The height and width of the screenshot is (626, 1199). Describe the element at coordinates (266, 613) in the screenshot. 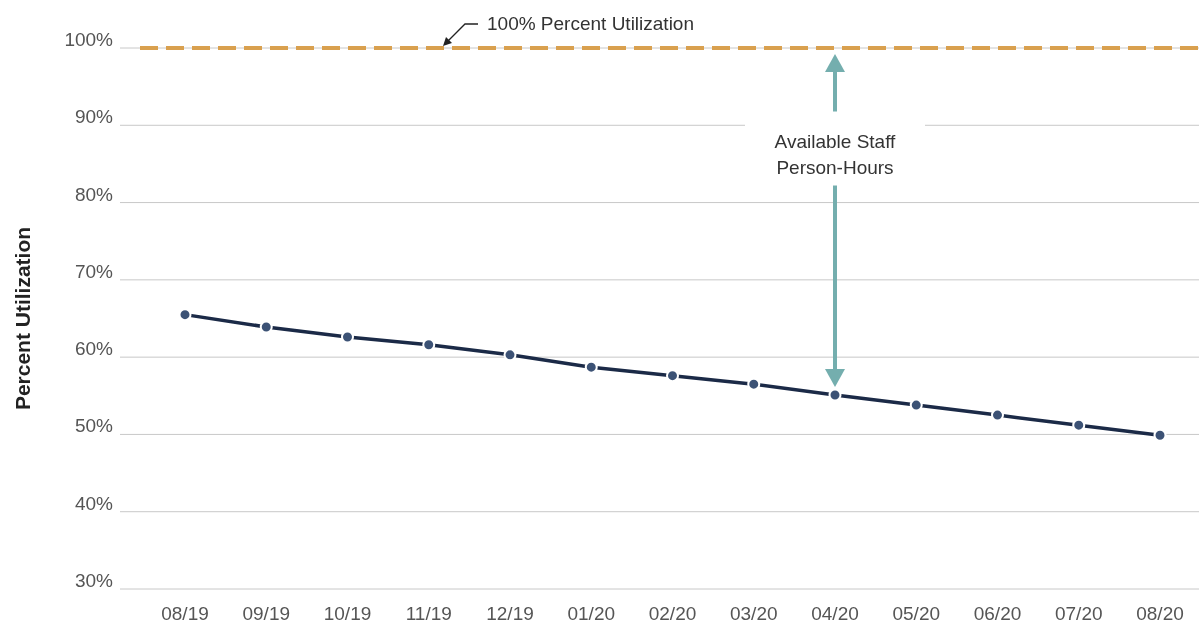

I see `x-tick-label: 09/19` at that location.